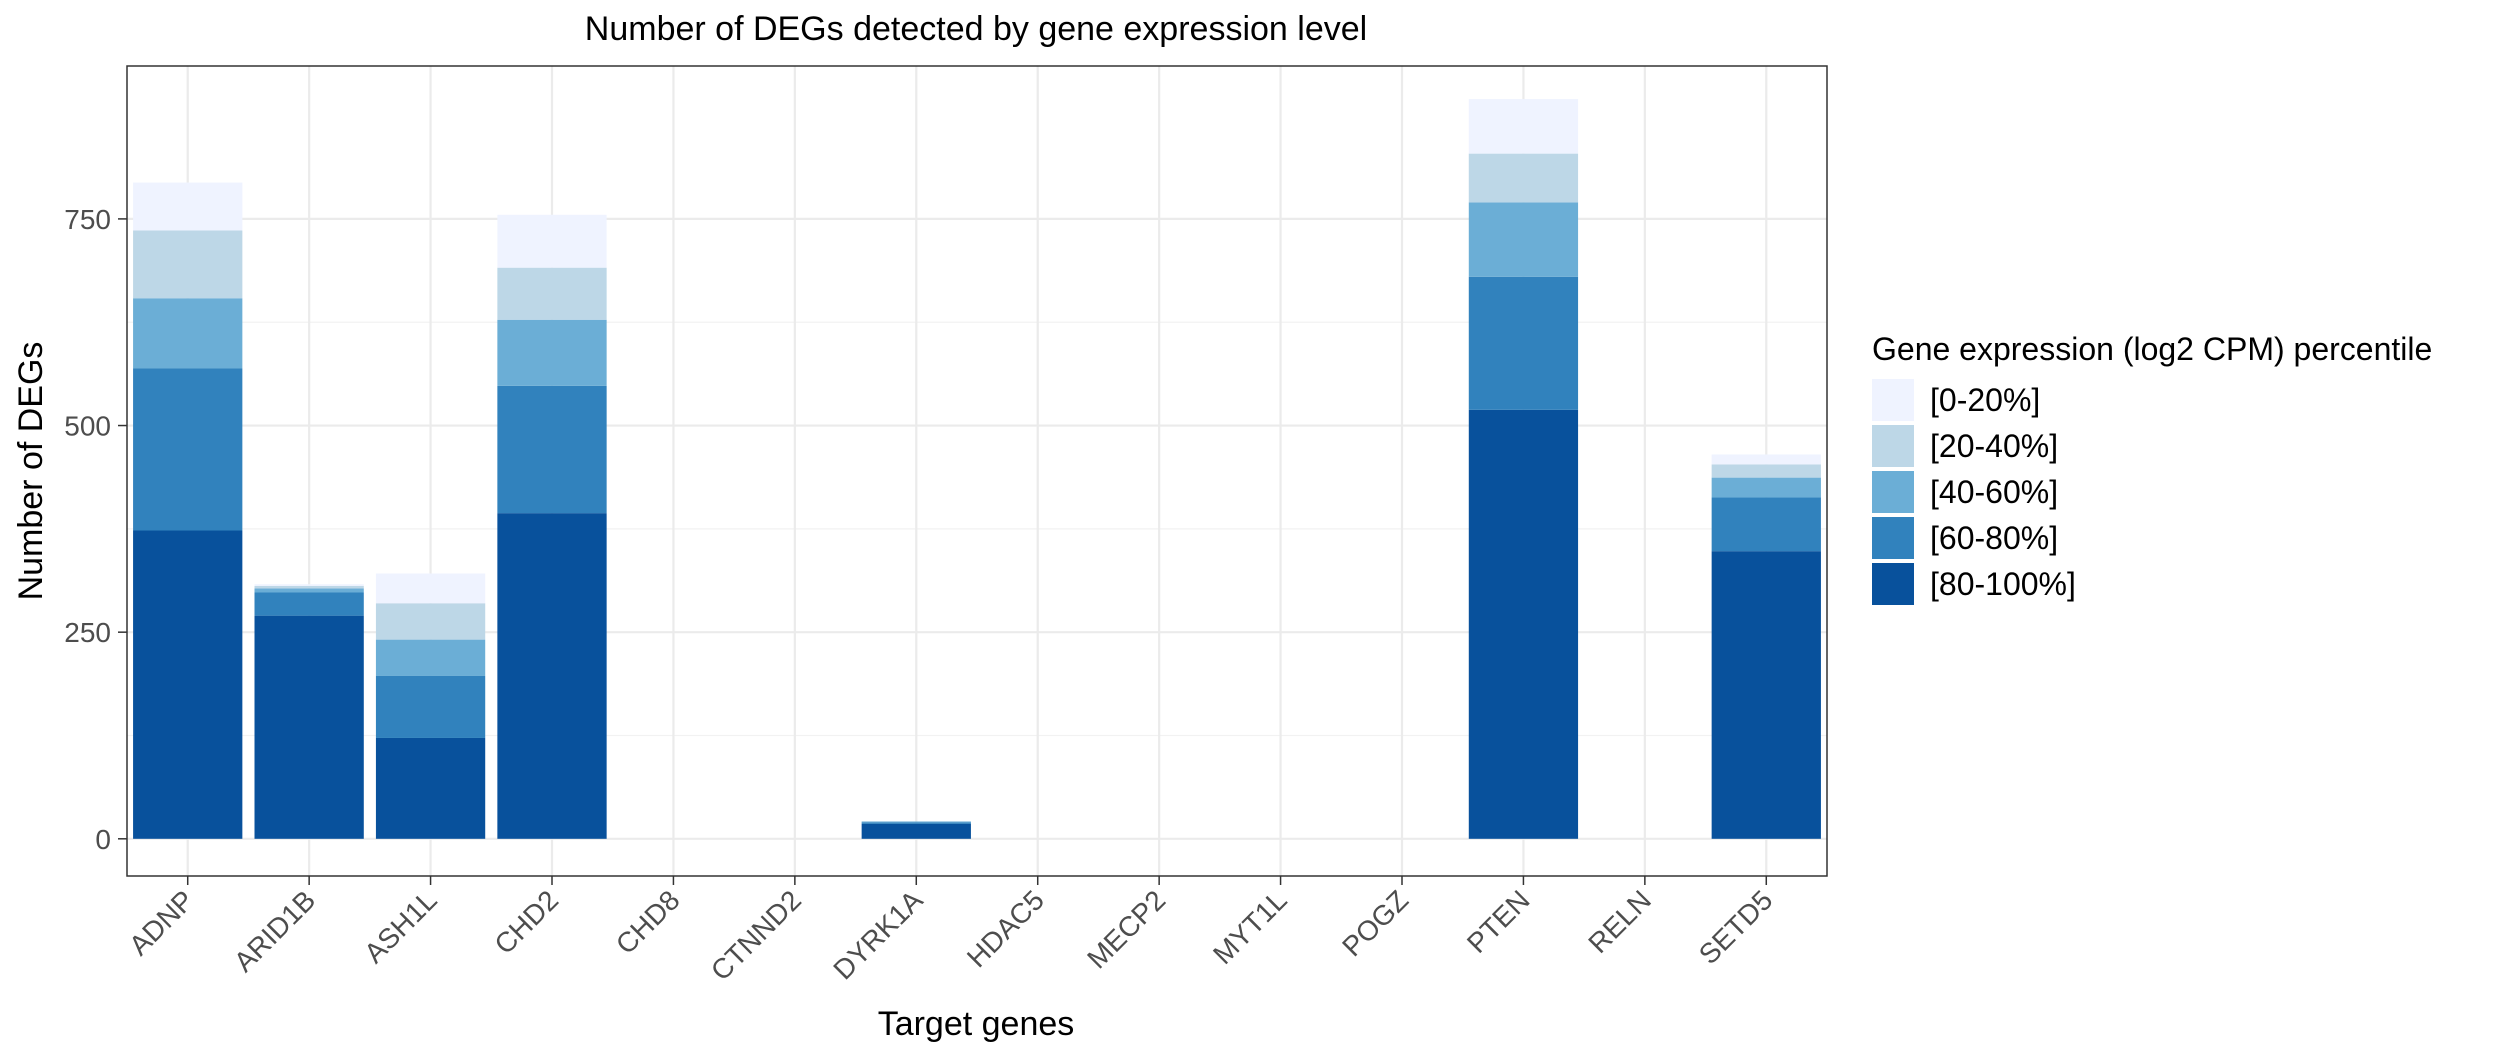 The image size is (2496, 1056). Describe the element at coordinates (31, 471) in the screenshot. I see `y-axis-title: Number of DEGs` at that location.